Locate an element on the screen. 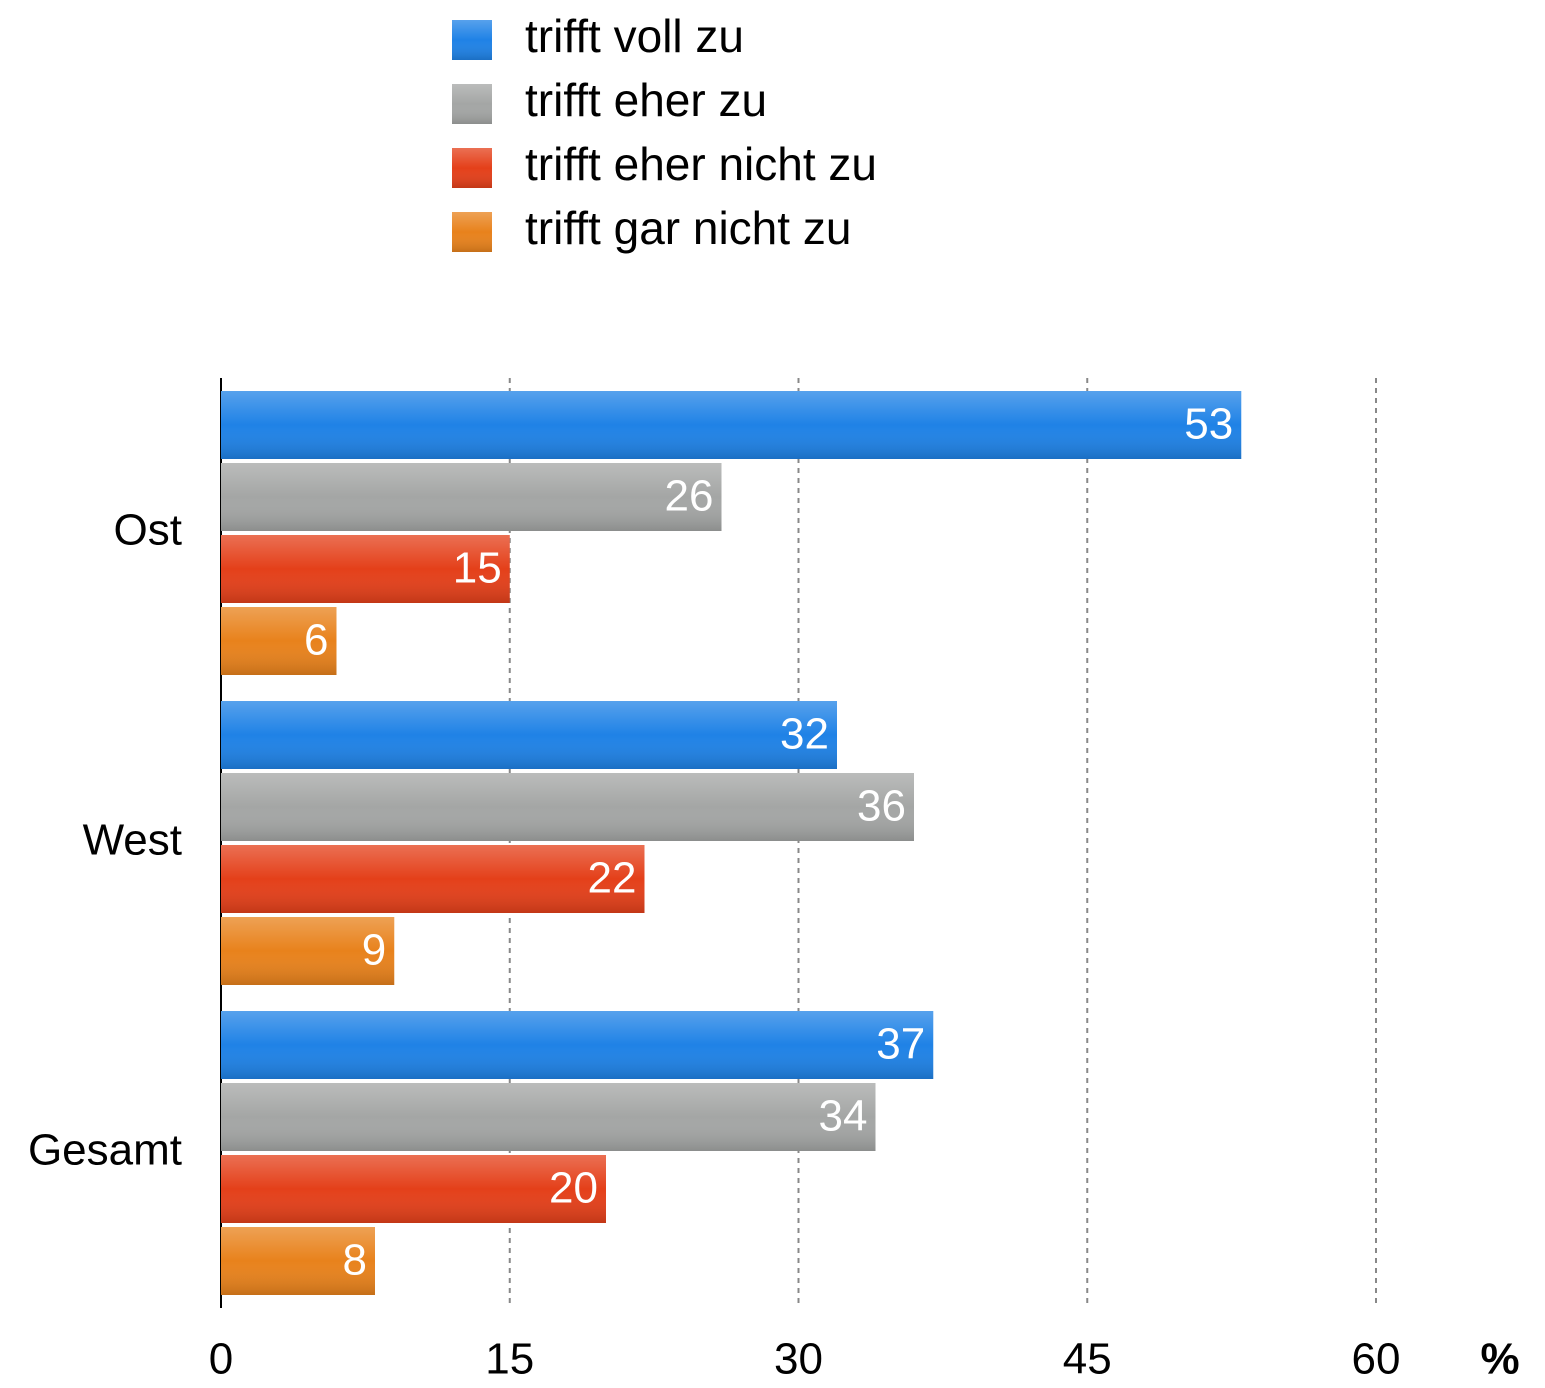  value-label: 15 is located at coordinates (477, 568).